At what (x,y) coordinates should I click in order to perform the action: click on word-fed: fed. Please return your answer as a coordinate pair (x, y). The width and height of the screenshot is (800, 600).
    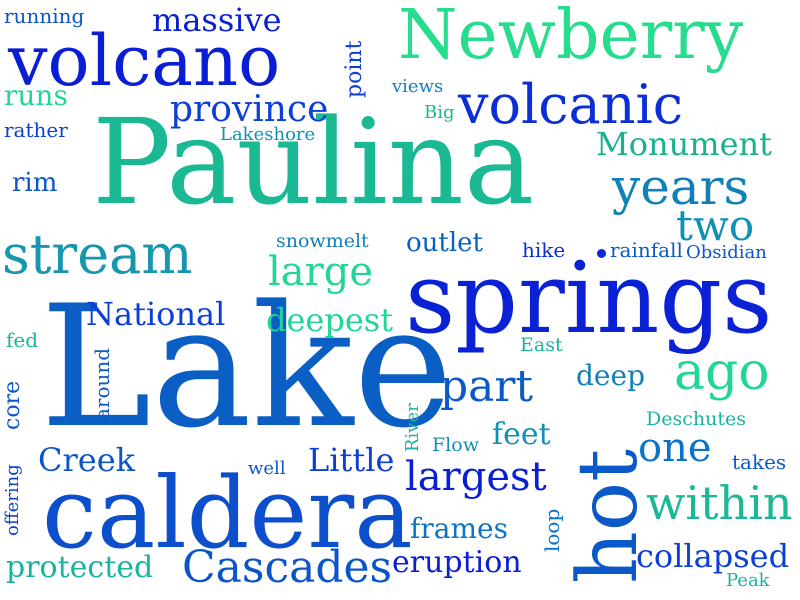
    Looking at the image, I should click on (22, 340).